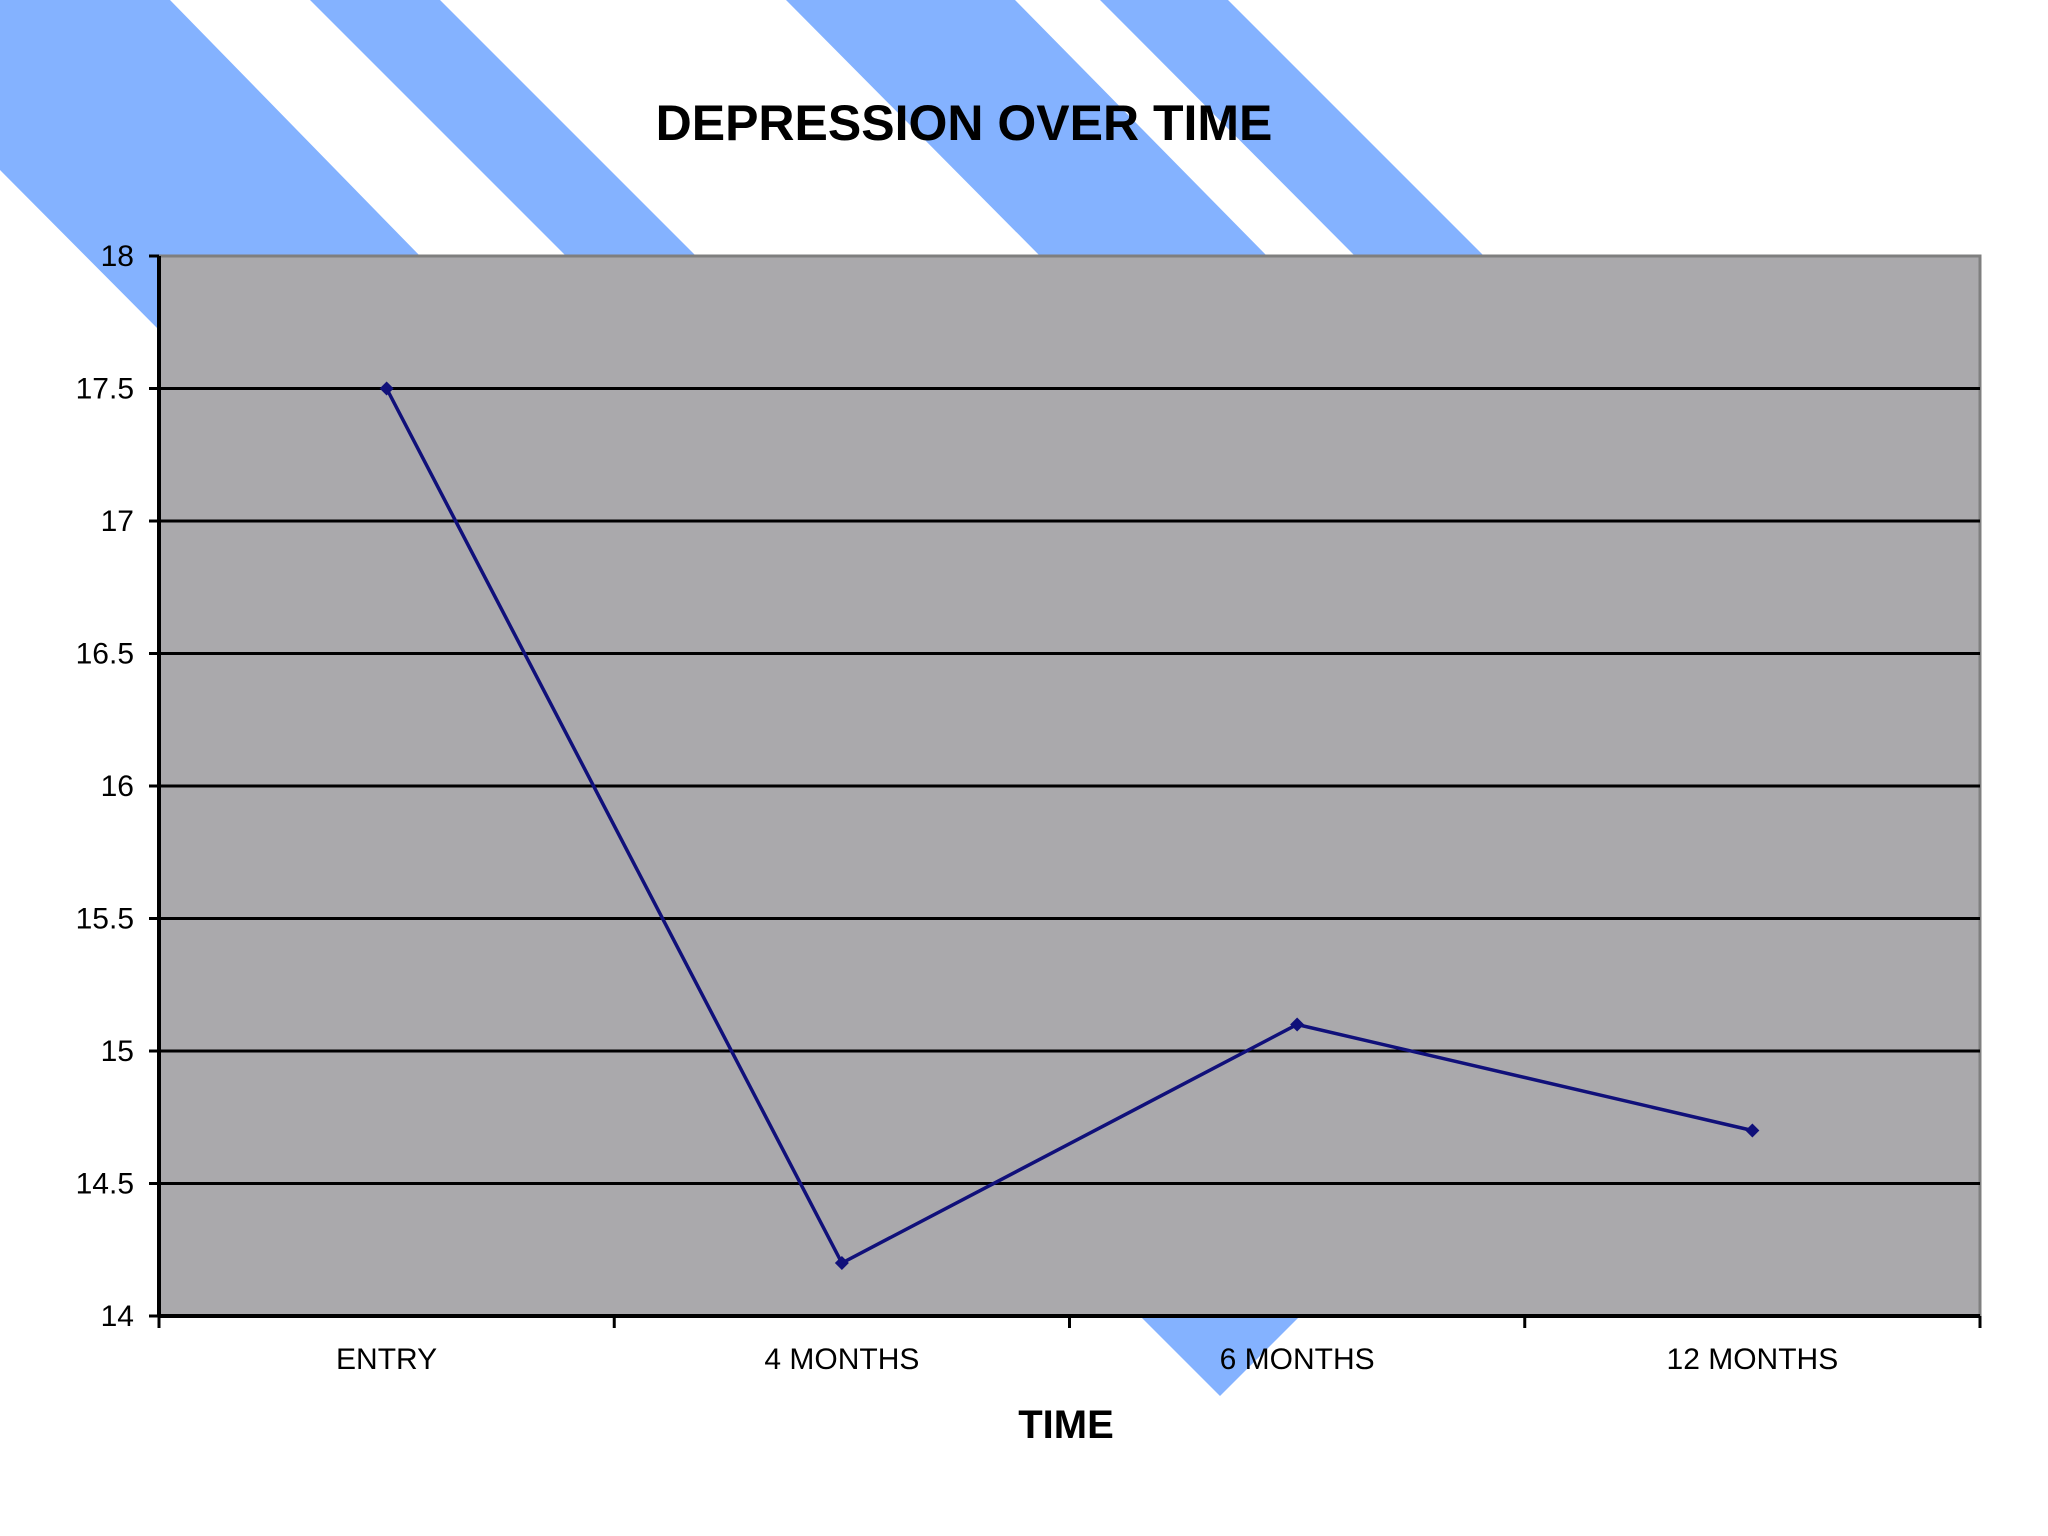  Describe the element at coordinates (1297, 1359) in the screenshot. I see `x-tick-label: 6 MONTHS` at that location.